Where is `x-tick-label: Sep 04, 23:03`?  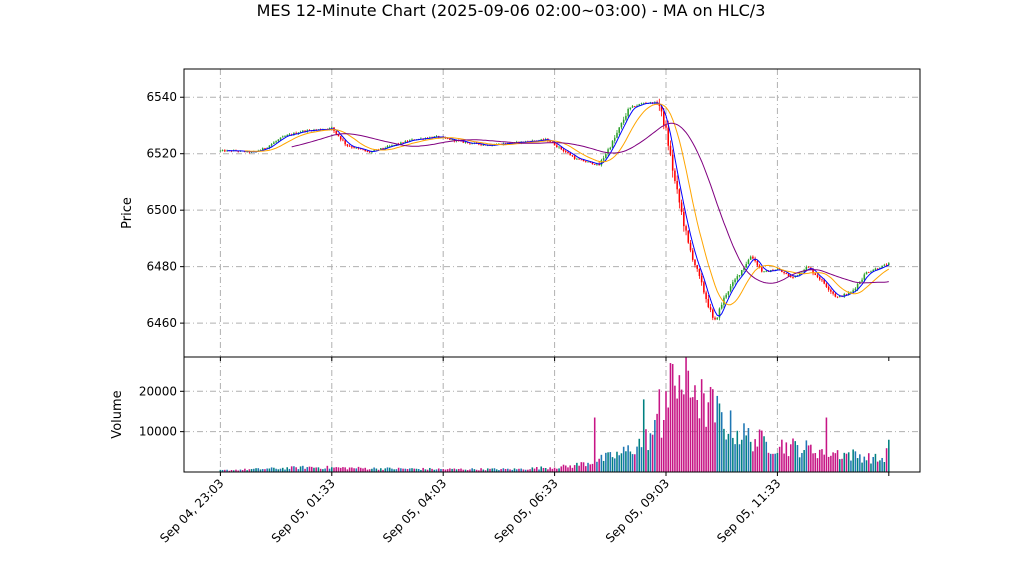
x-tick-label: Sep 04, 23:03 is located at coordinates (191, 510).